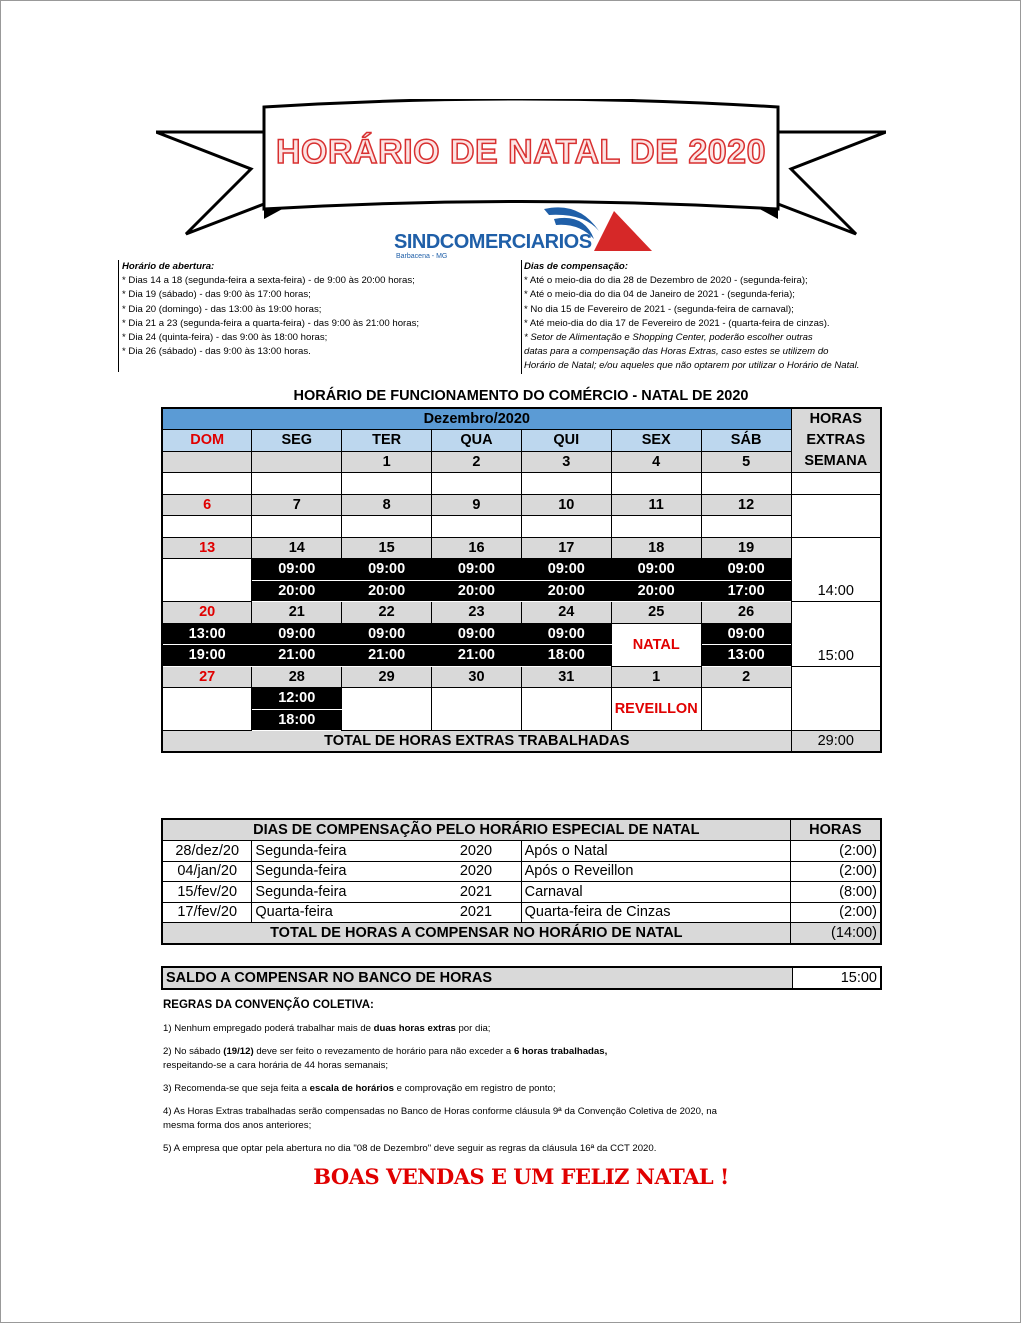  I want to click on day-number: 15, so click(387, 547).